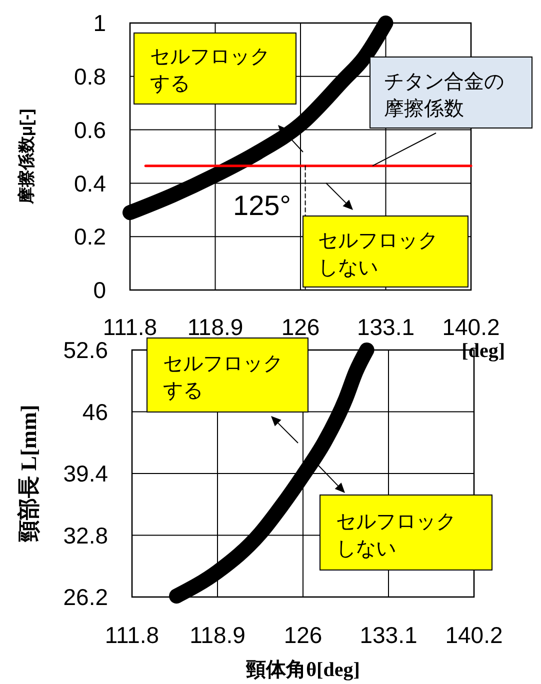  I want to click on annotation: 125°, so click(262, 205).